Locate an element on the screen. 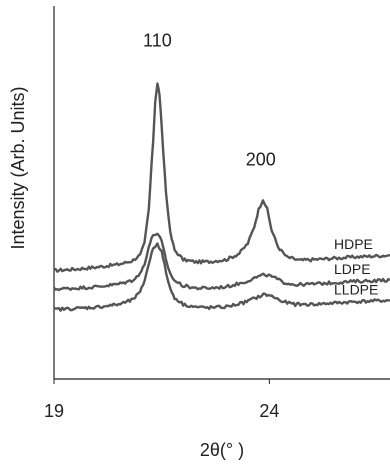  x-tick-label: 19 is located at coordinates (54, 411).